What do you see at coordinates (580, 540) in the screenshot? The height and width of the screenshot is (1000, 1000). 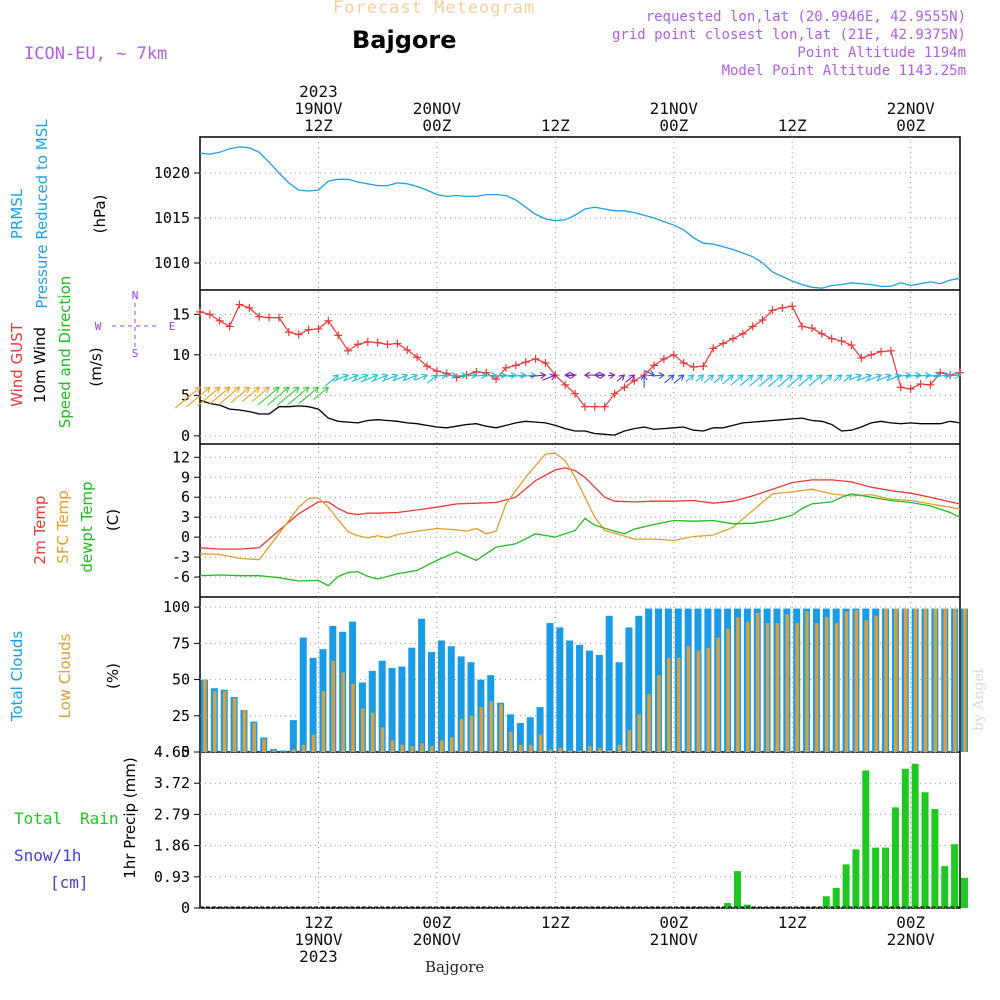 I see `dewpt-line` at bounding box center [580, 540].